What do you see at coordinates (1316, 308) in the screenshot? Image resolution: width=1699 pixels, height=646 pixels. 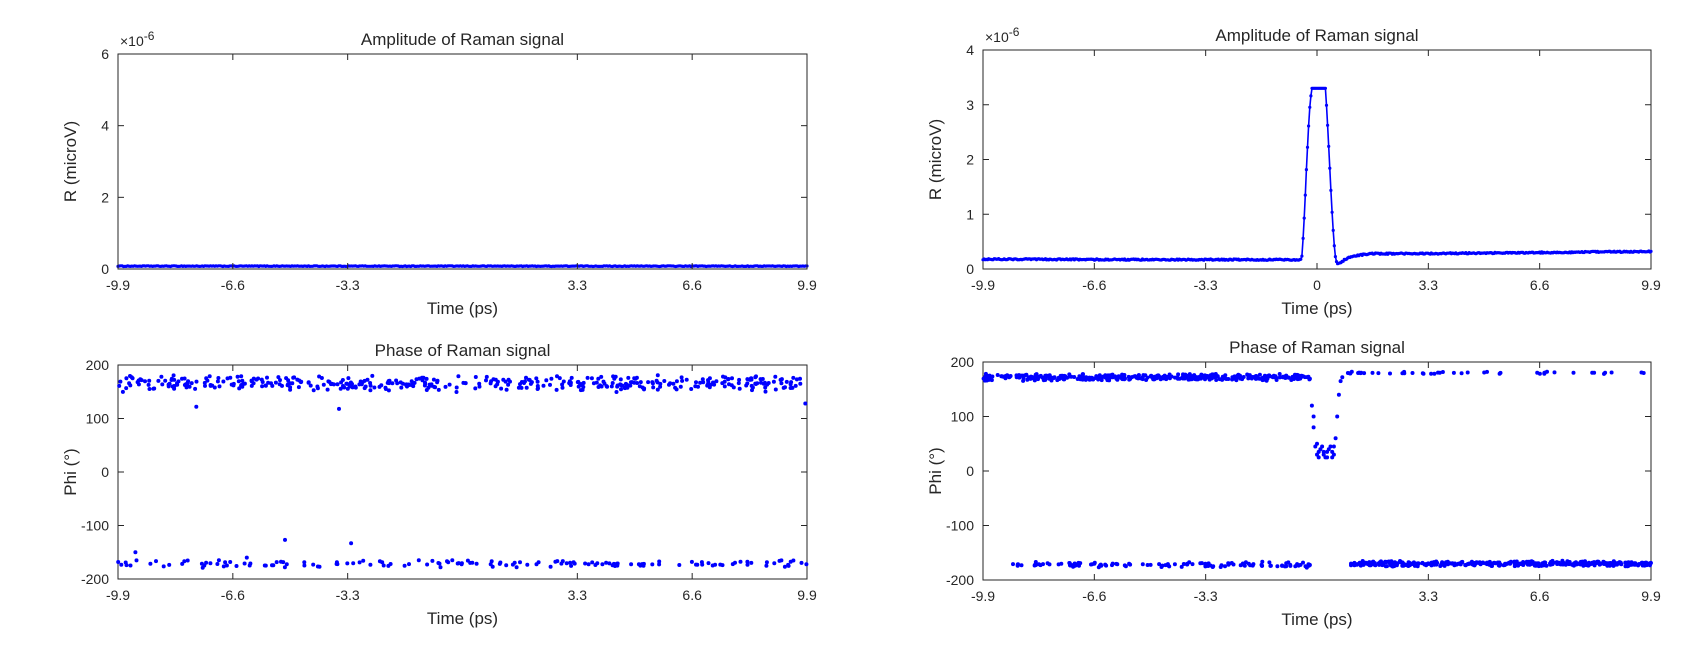 I see `x-axis-label: Time (ps)` at bounding box center [1316, 308].